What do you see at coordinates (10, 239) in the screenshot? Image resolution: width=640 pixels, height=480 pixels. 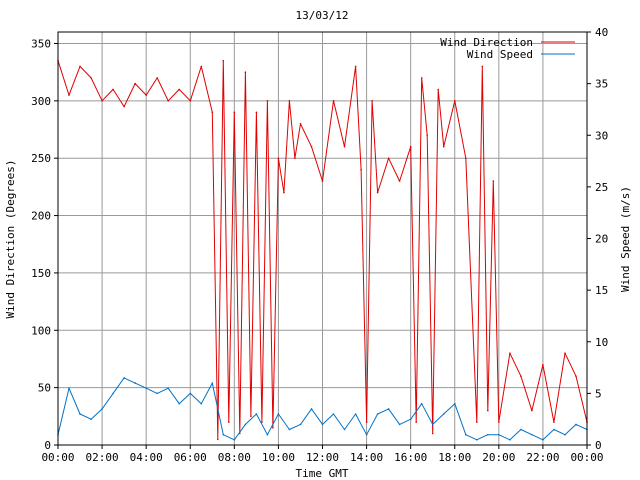 I see `y-axis-left-label: Wind Direction (Degrees)` at bounding box center [10, 239].